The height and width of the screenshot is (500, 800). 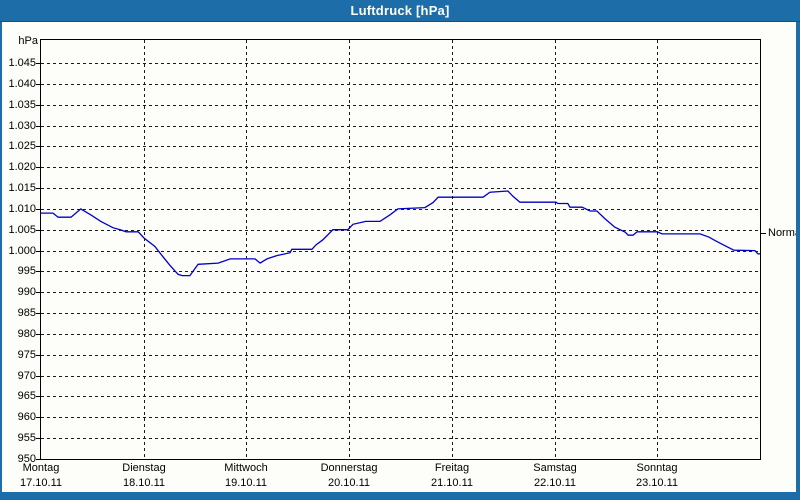 I want to click on y-axis-tick-label: 985, so click(x=26, y=313).